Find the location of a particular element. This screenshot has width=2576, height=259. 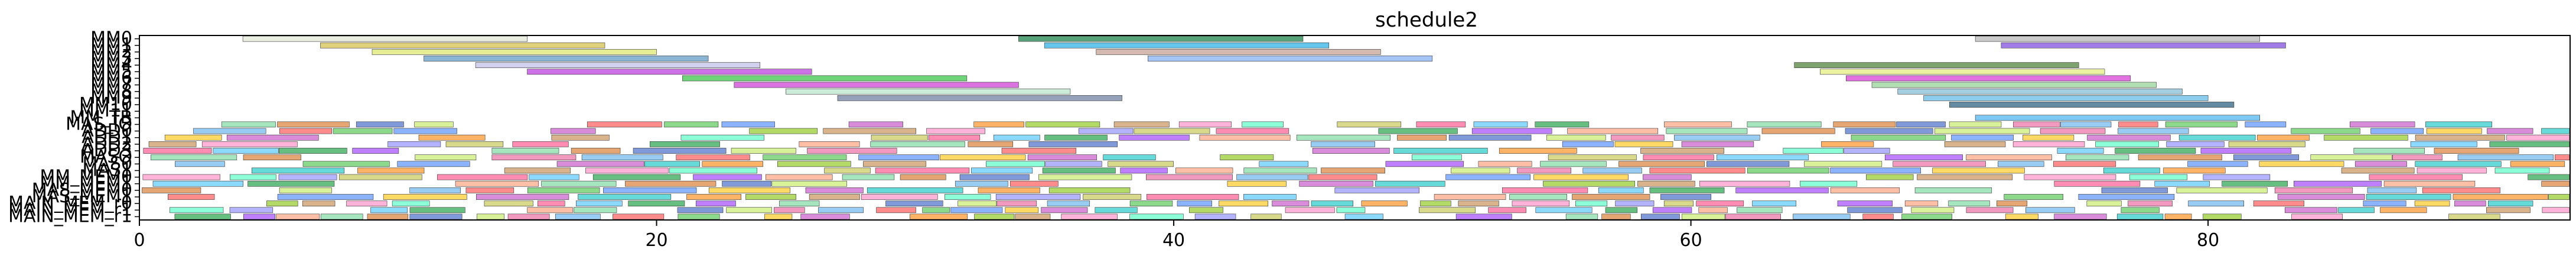

y-tick-label: MM8 is located at coordinates (111, 91).